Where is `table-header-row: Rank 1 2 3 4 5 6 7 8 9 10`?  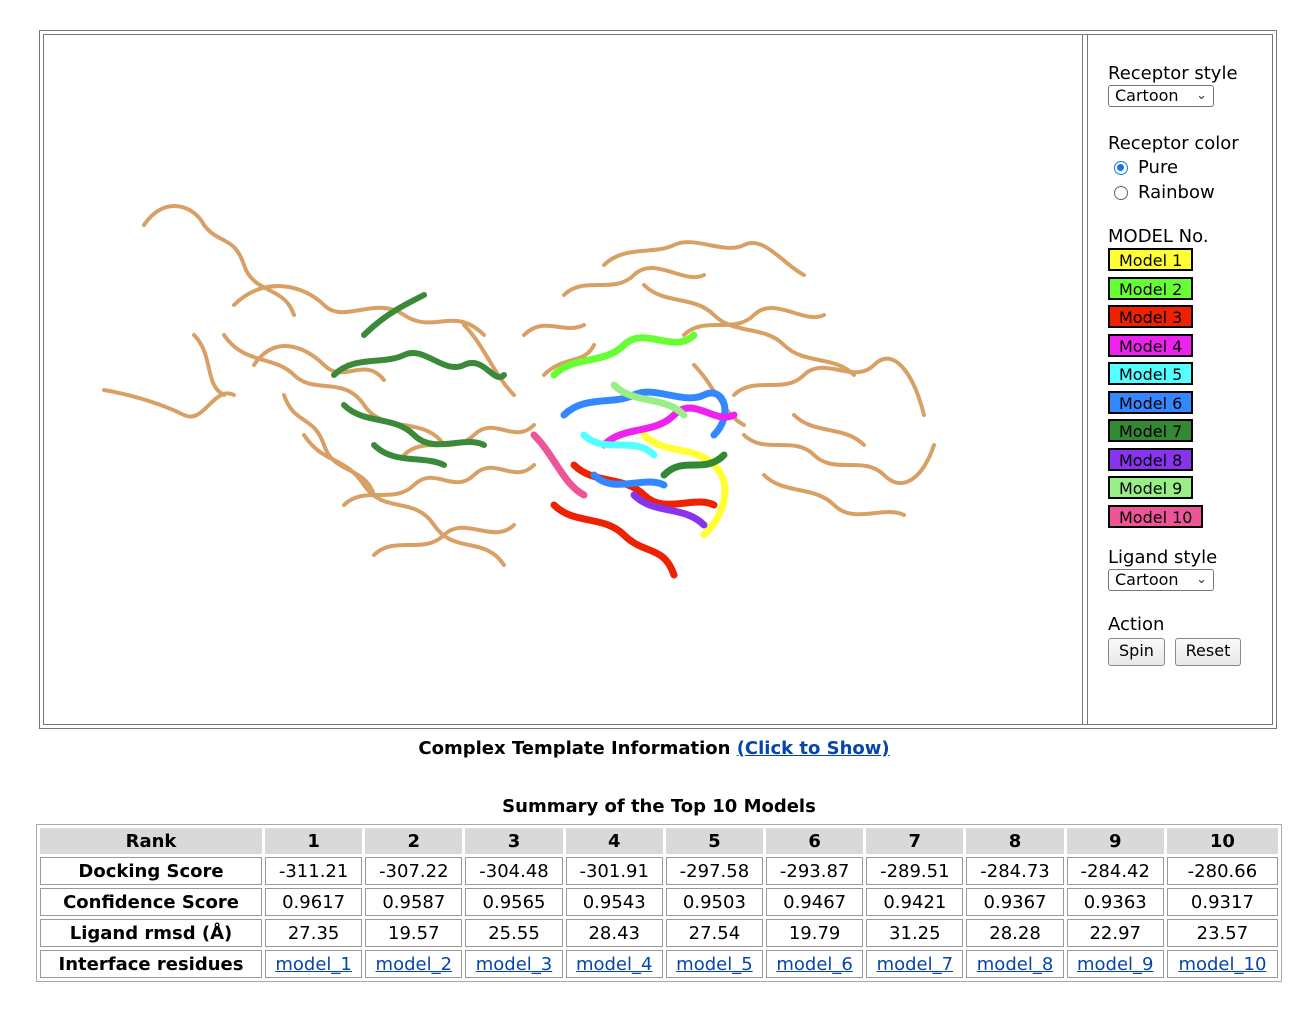
table-header-row: Rank 1 2 3 4 5 6 7 8 9 10 is located at coordinates (659, 841).